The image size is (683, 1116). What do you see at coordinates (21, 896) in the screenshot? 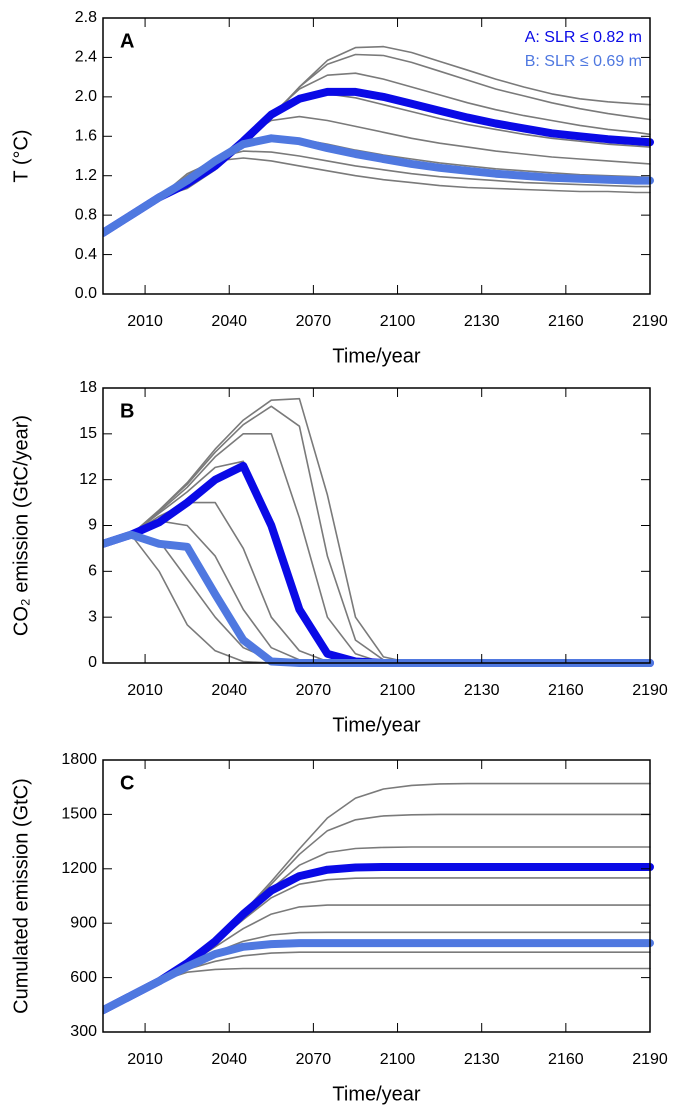
I see `y-axis-title: Cumulated emission (GtC)` at bounding box center [21, 896].